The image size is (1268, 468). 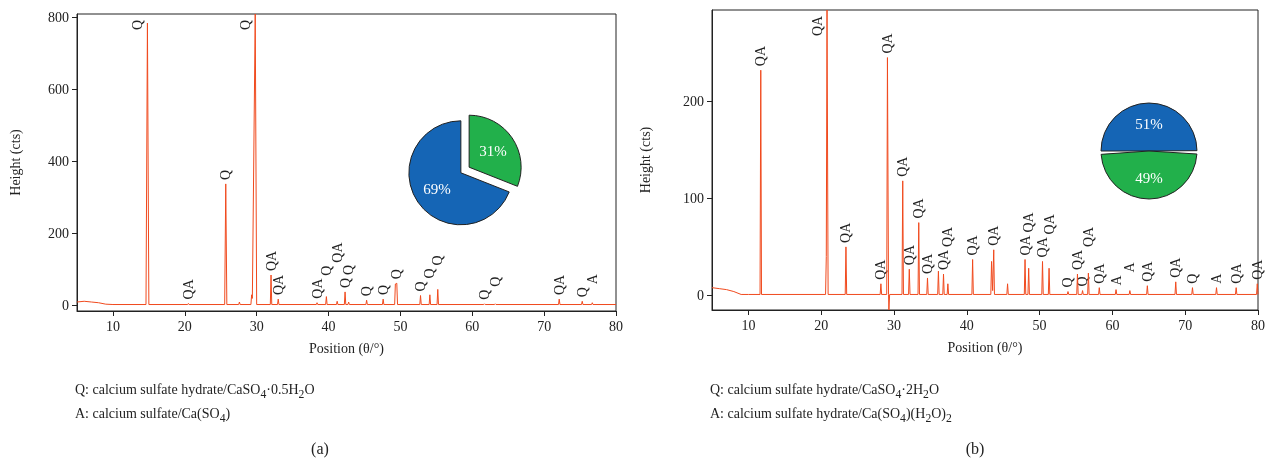 I want to click on text: (b), so click(x=975, y=449).